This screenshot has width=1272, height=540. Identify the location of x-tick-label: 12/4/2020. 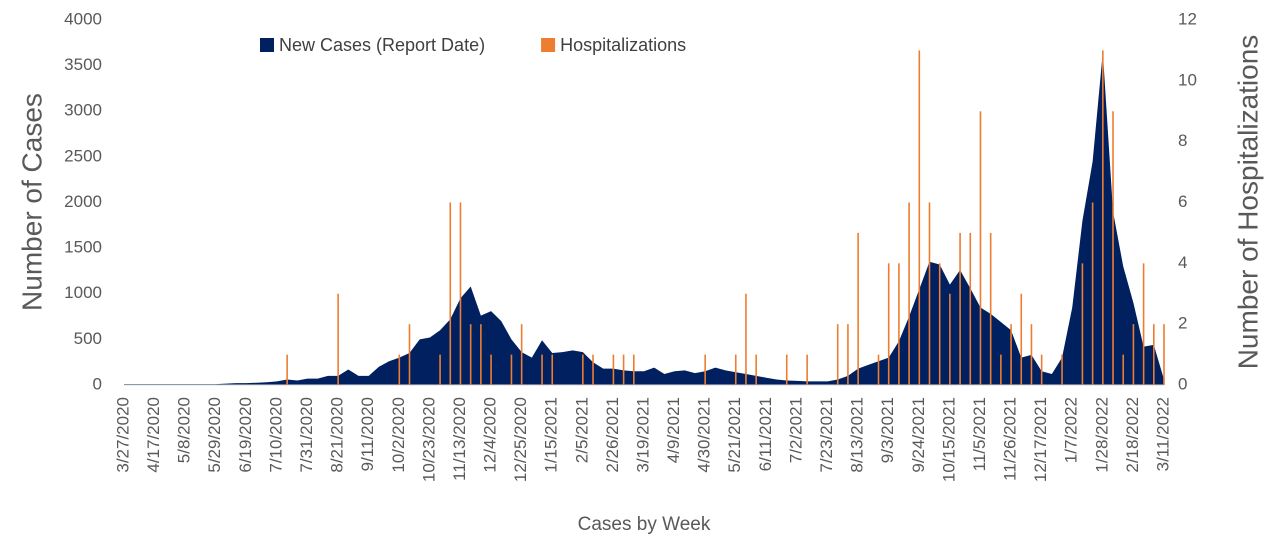
(490, 435).